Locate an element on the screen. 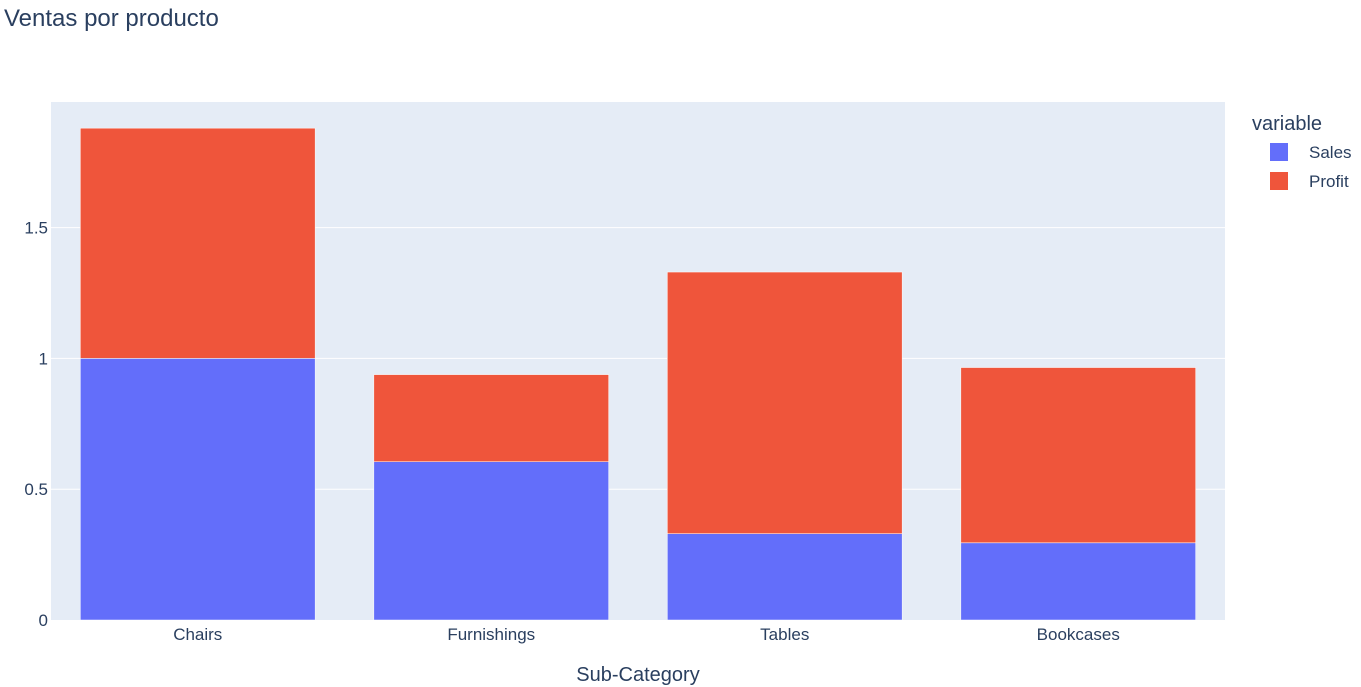 The image size is (1361, 687). y-tick-label: 0.5 is located at coordinates (36, 489).